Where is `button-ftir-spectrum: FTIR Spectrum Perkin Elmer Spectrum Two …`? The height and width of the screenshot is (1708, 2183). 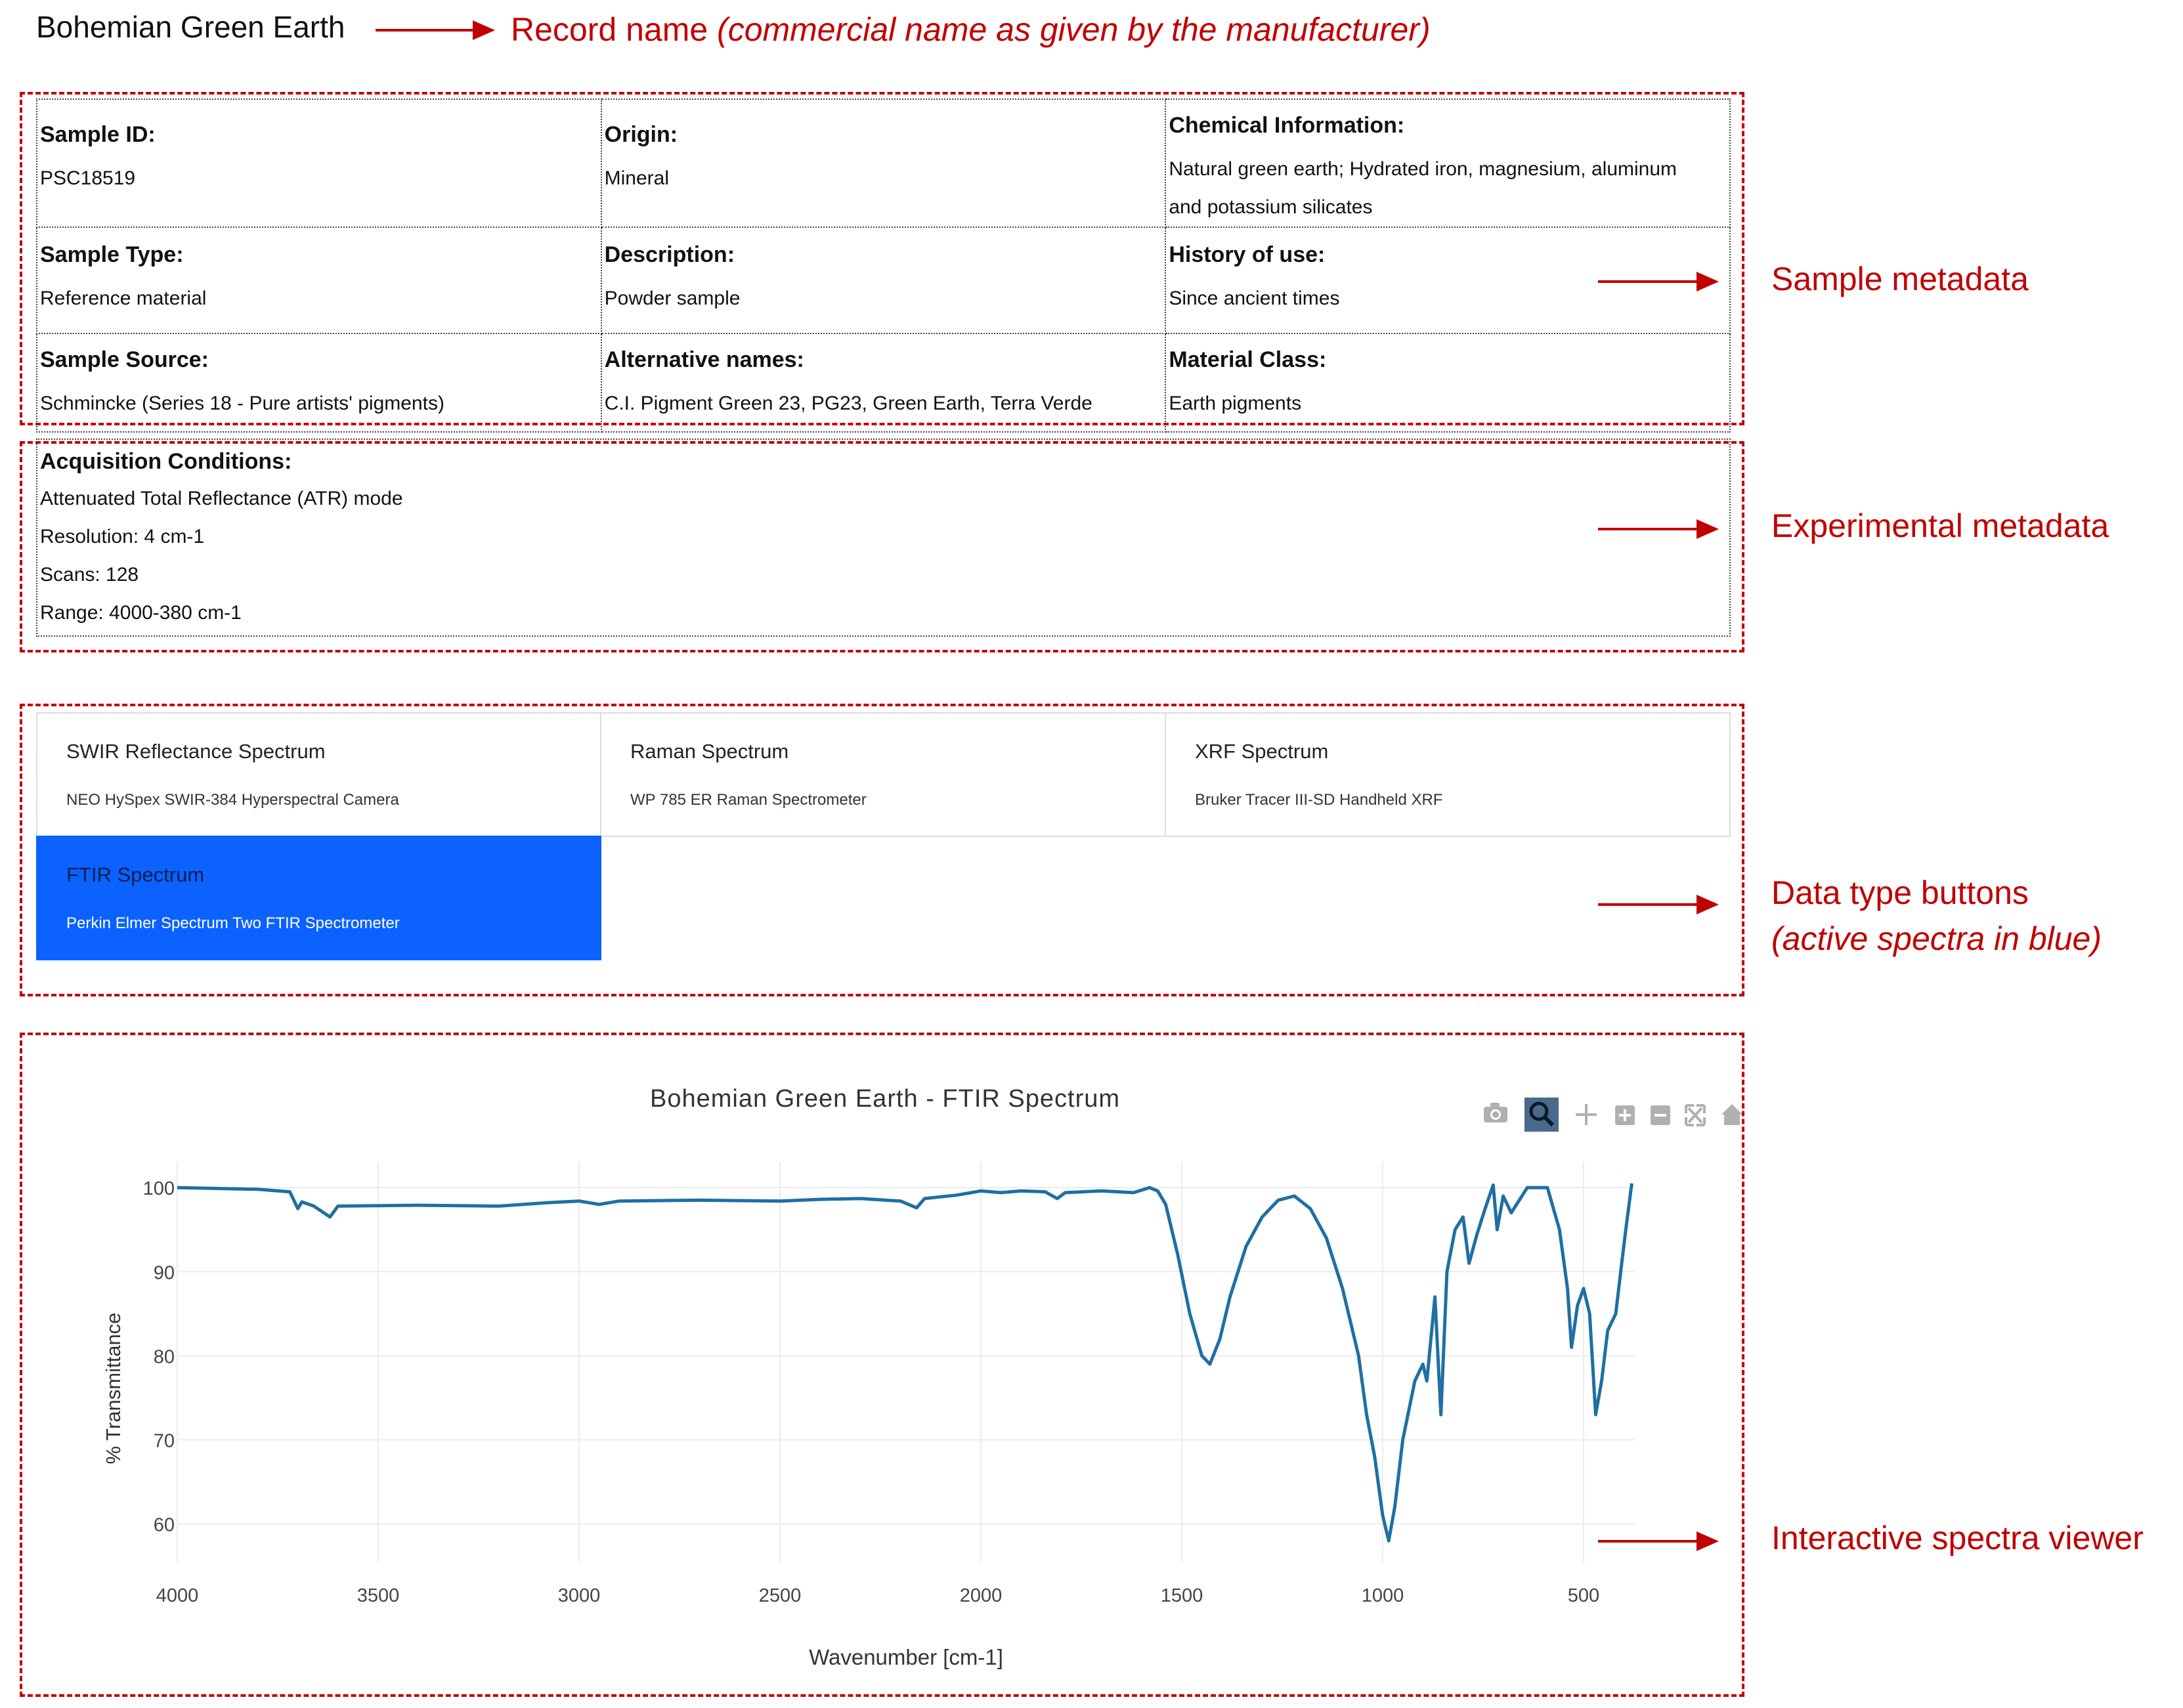 button-ftir-spectrum: FTIR Spectrum Perkin Elmer Spectrum Two … is located at coordinates (318, 898).